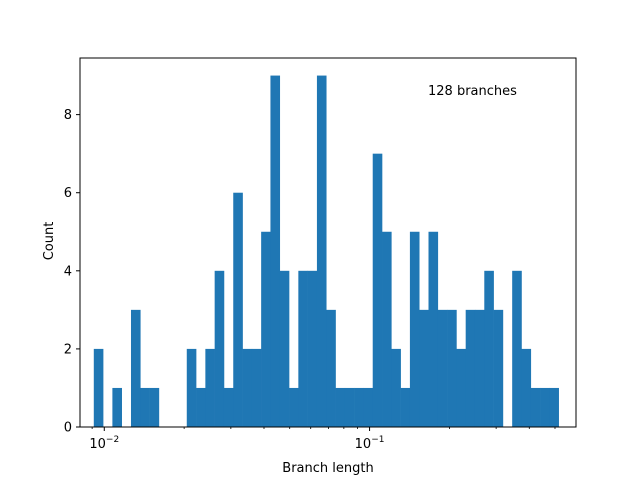 Image resolution: width=640 pixels, height=480 pixels. I want to click on y-tick-label: 6, so click(68, 193).